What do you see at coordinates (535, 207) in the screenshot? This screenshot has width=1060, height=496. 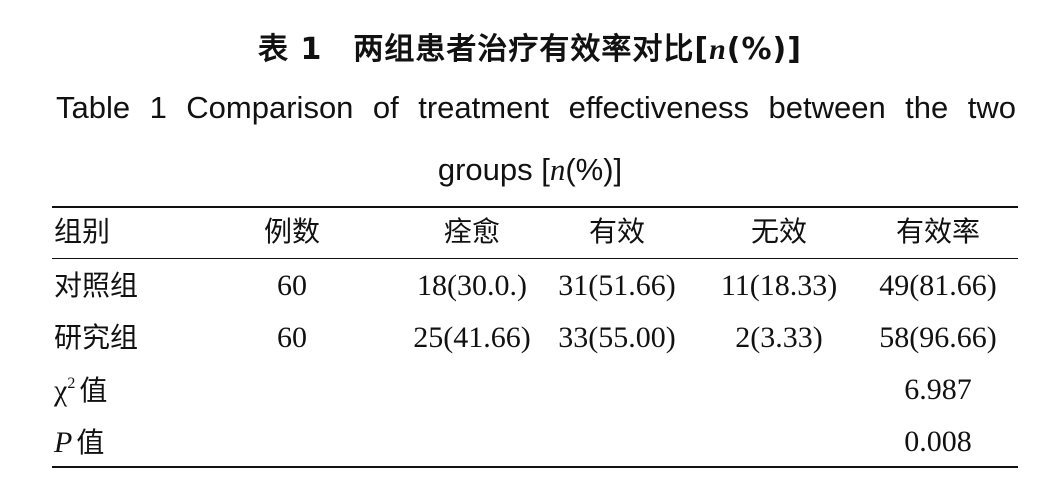 I see `table-top-rule` at bounding box center [535, 207].